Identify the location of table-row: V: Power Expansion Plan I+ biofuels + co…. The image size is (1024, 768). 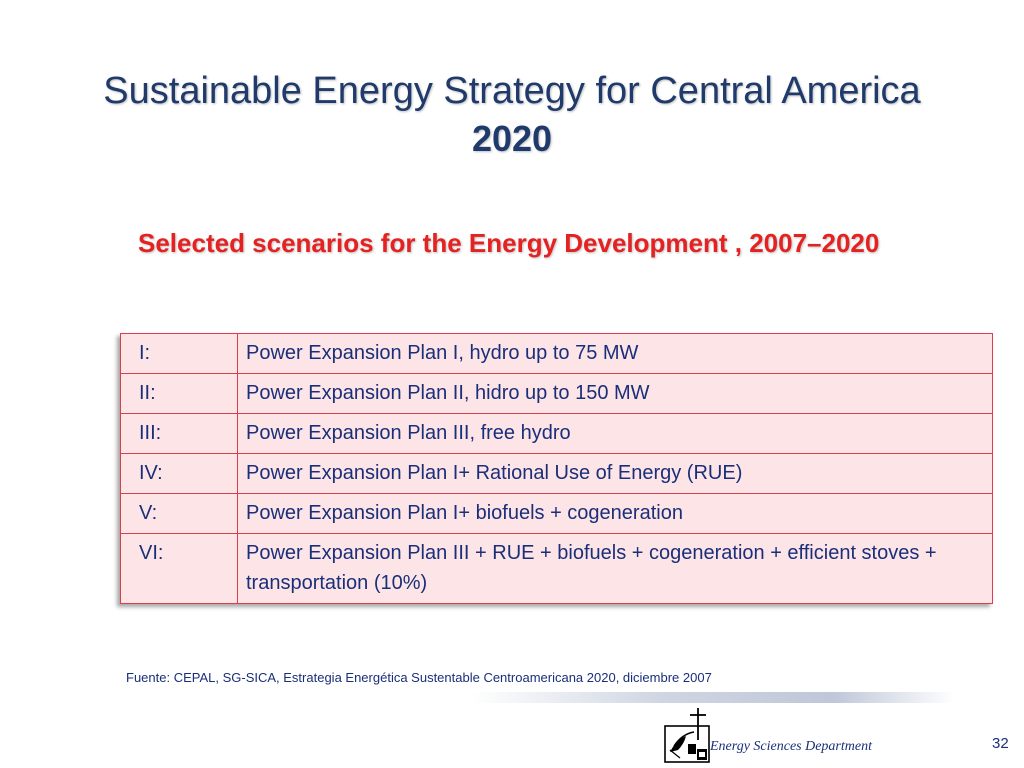
(556, 513).